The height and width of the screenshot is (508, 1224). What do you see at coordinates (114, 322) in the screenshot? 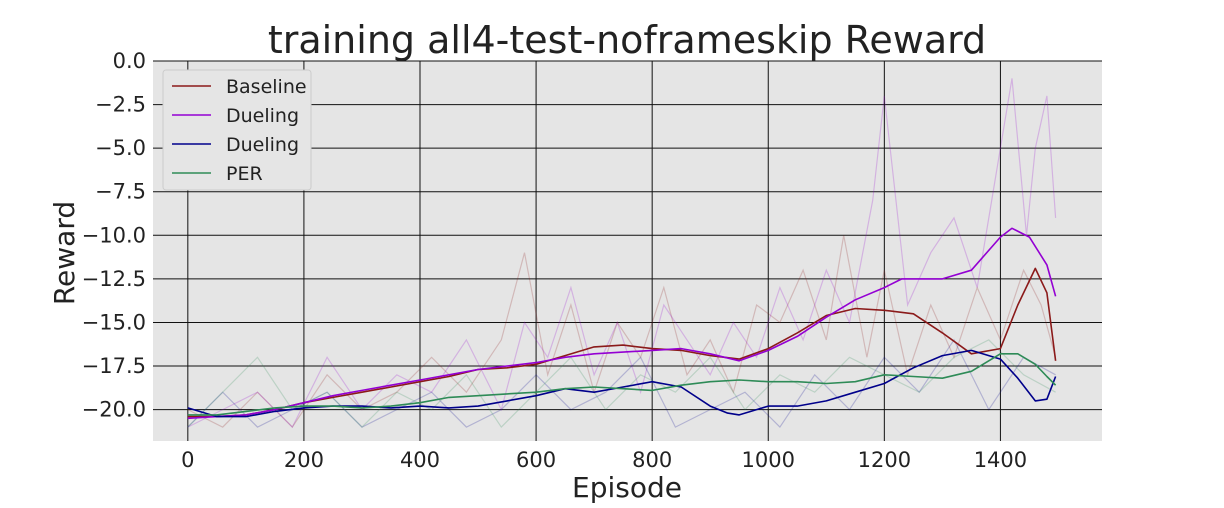
I see `y-tick-label: −15.0` at bounding box center [114, 322].